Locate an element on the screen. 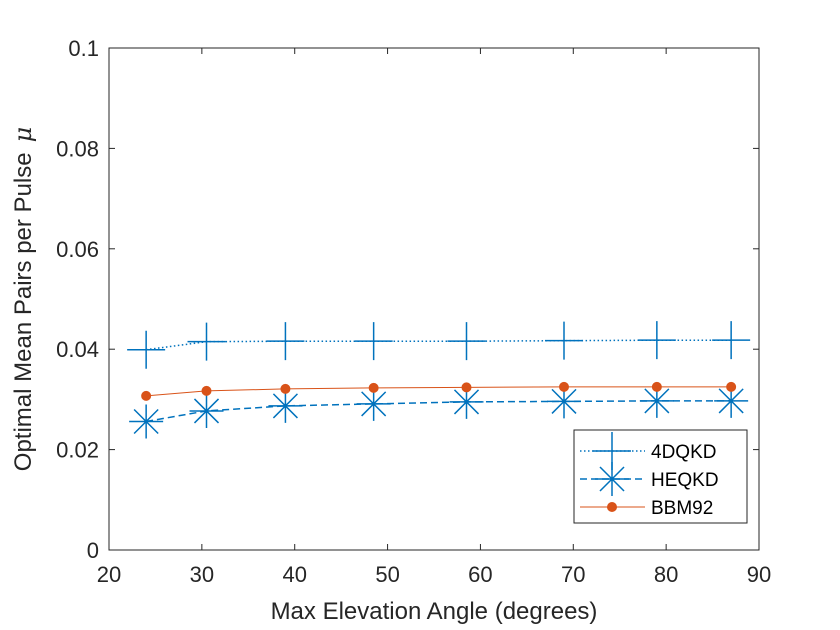 Image resolution: width=840 pixels, height=630 pixels. y-tick-label: 0 is located at coordinates (93, 550).